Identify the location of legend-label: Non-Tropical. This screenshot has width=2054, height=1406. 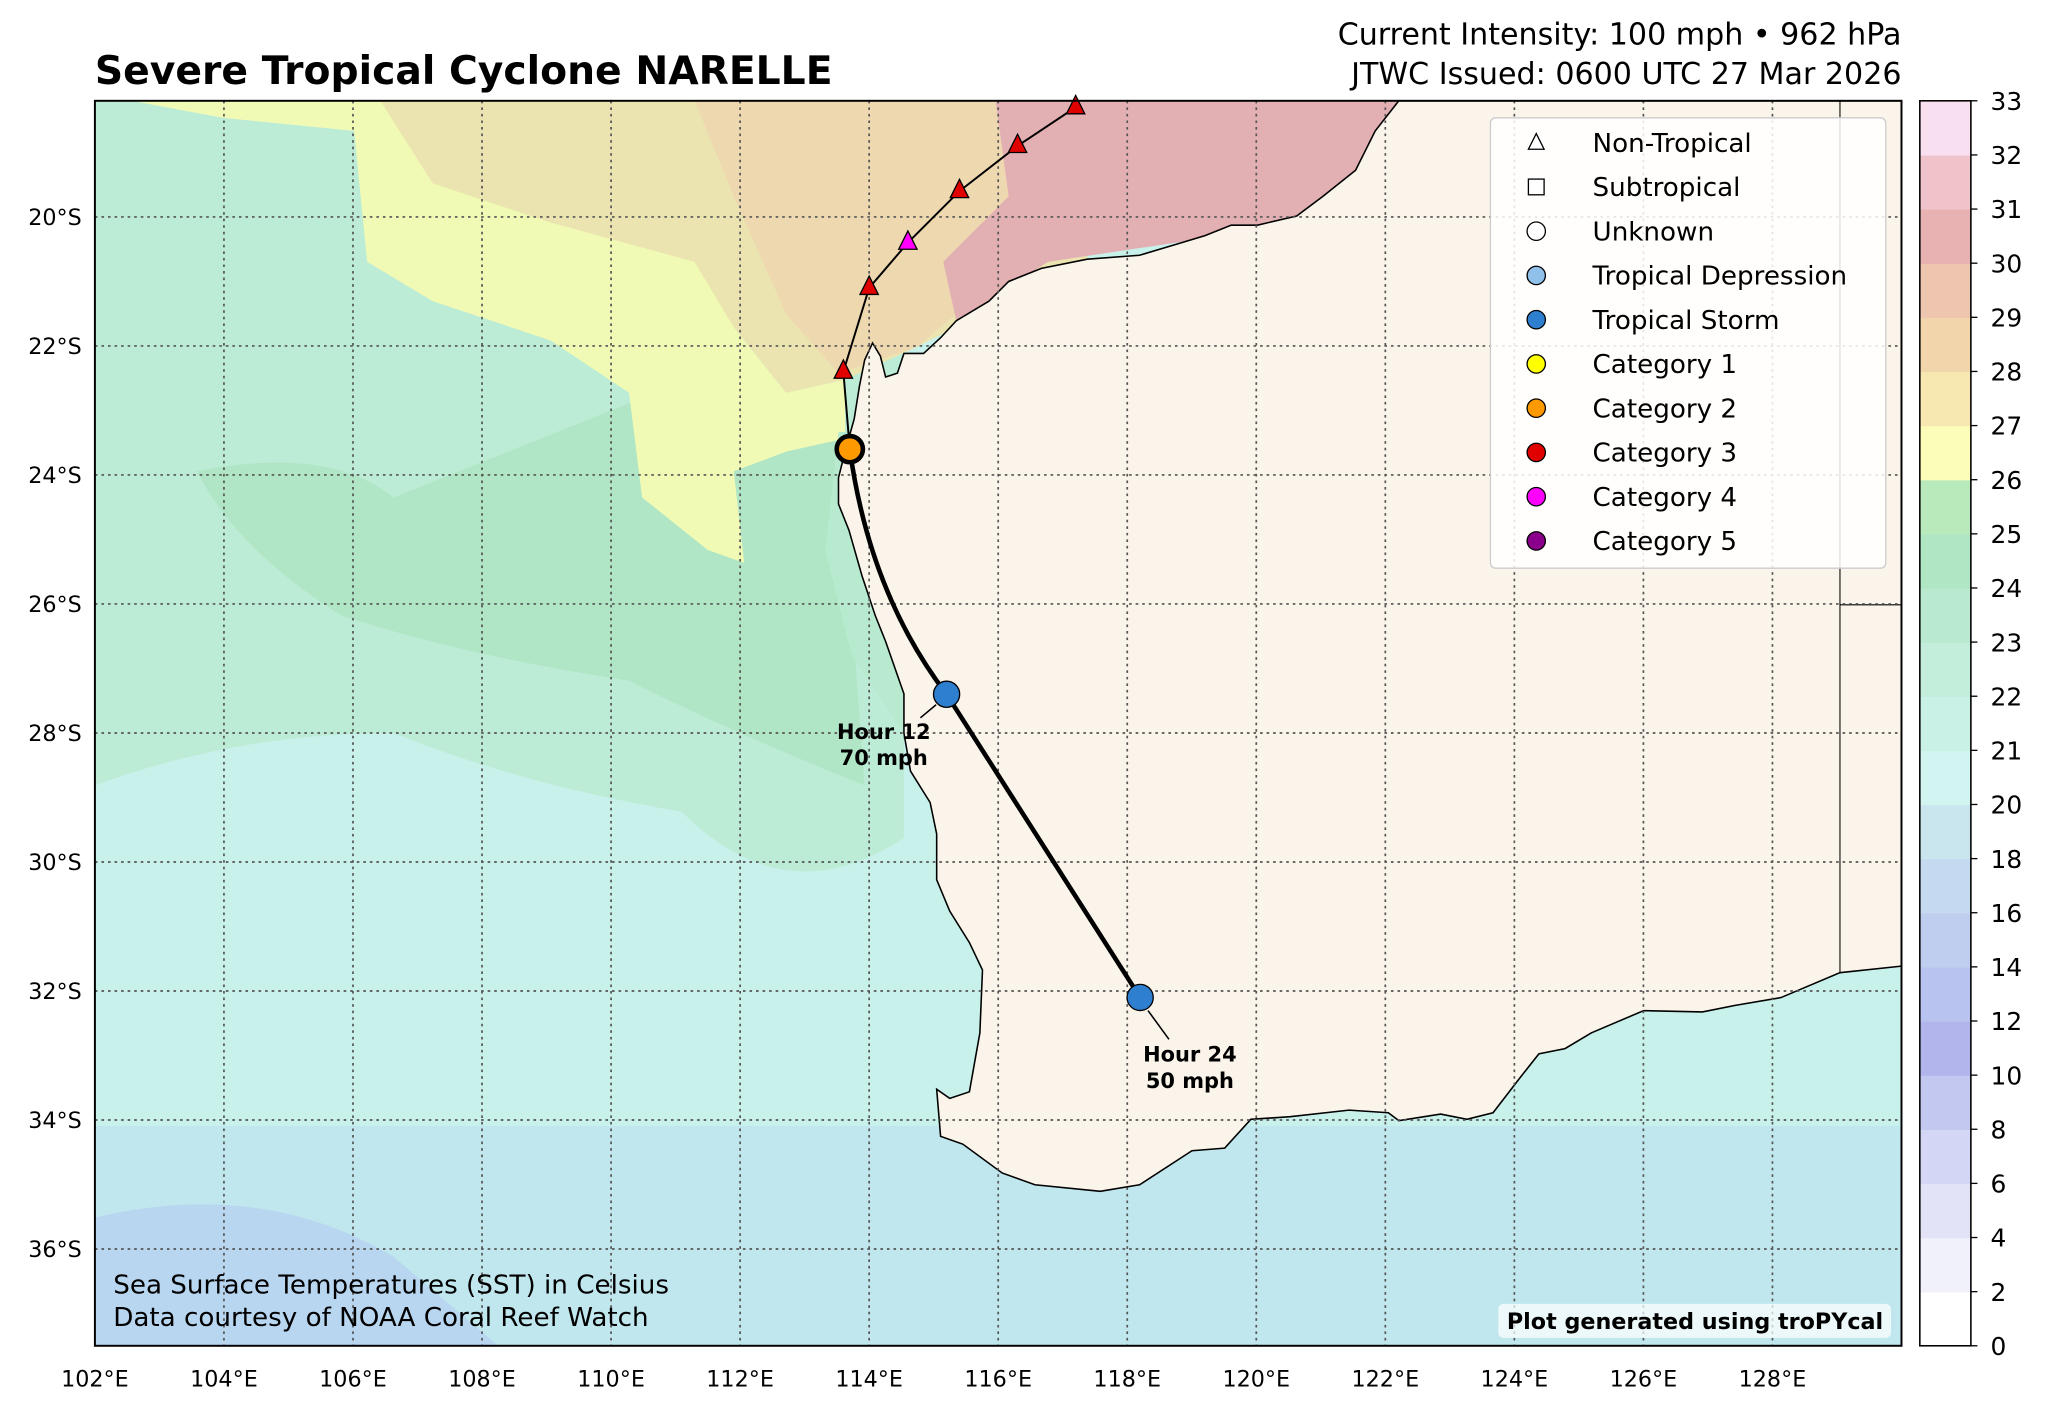
(1672, 144).